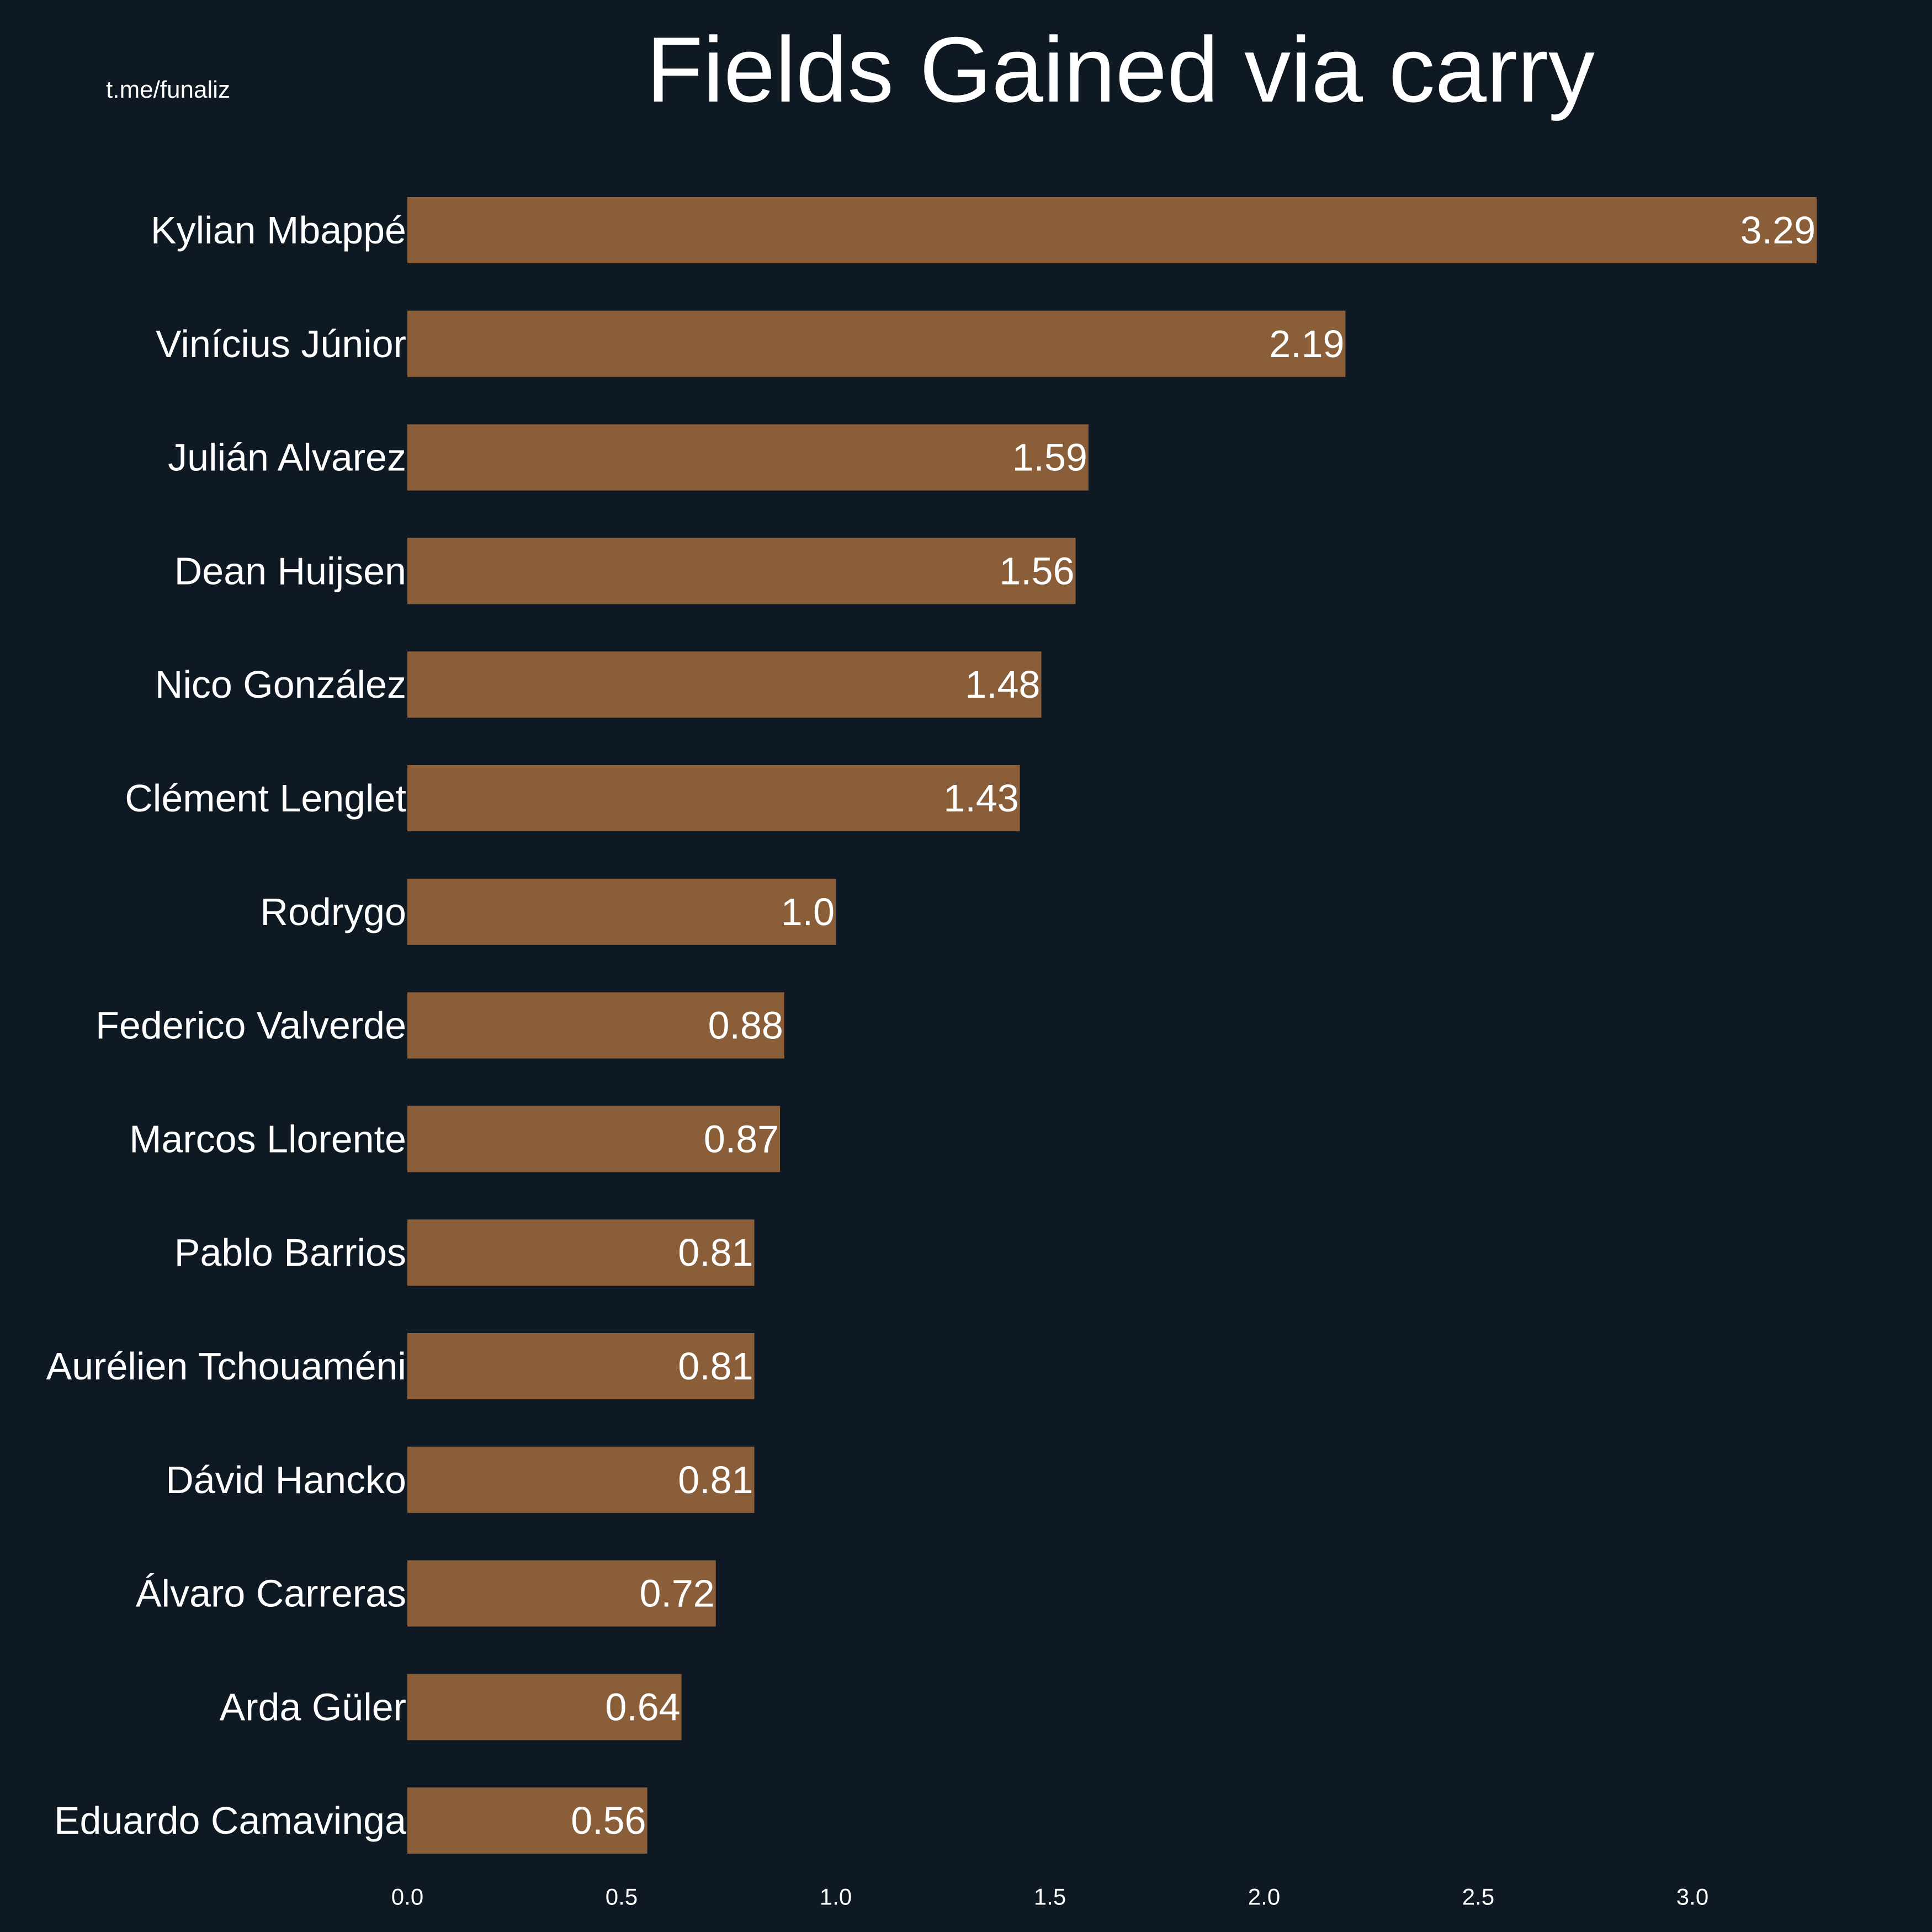 The height and width of the screenshot is (1932, 1932). What do you see at coordinates (1050, 1897) in the screenshot?
I see `x-tick-label: 1.5` at bounding box center [1050, 1897].